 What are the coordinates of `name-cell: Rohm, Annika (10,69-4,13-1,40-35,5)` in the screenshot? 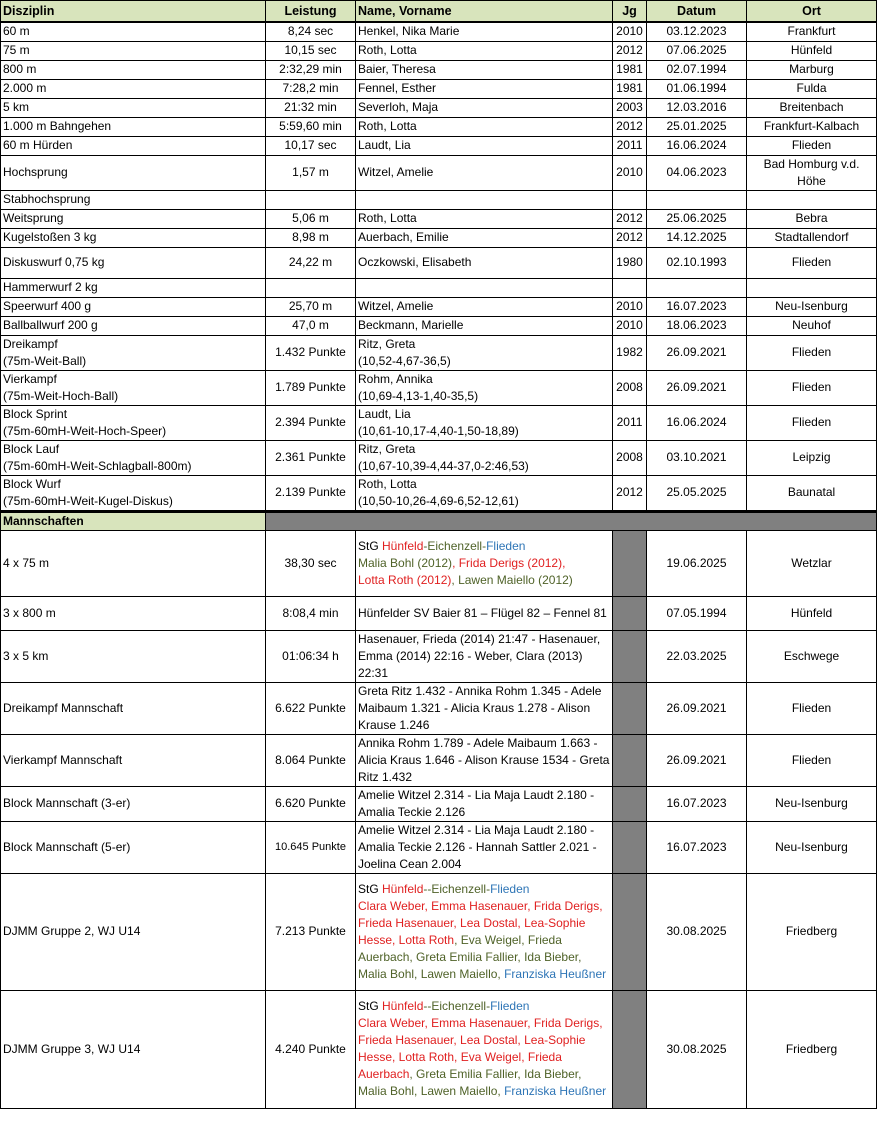 It's located at (484, 387).